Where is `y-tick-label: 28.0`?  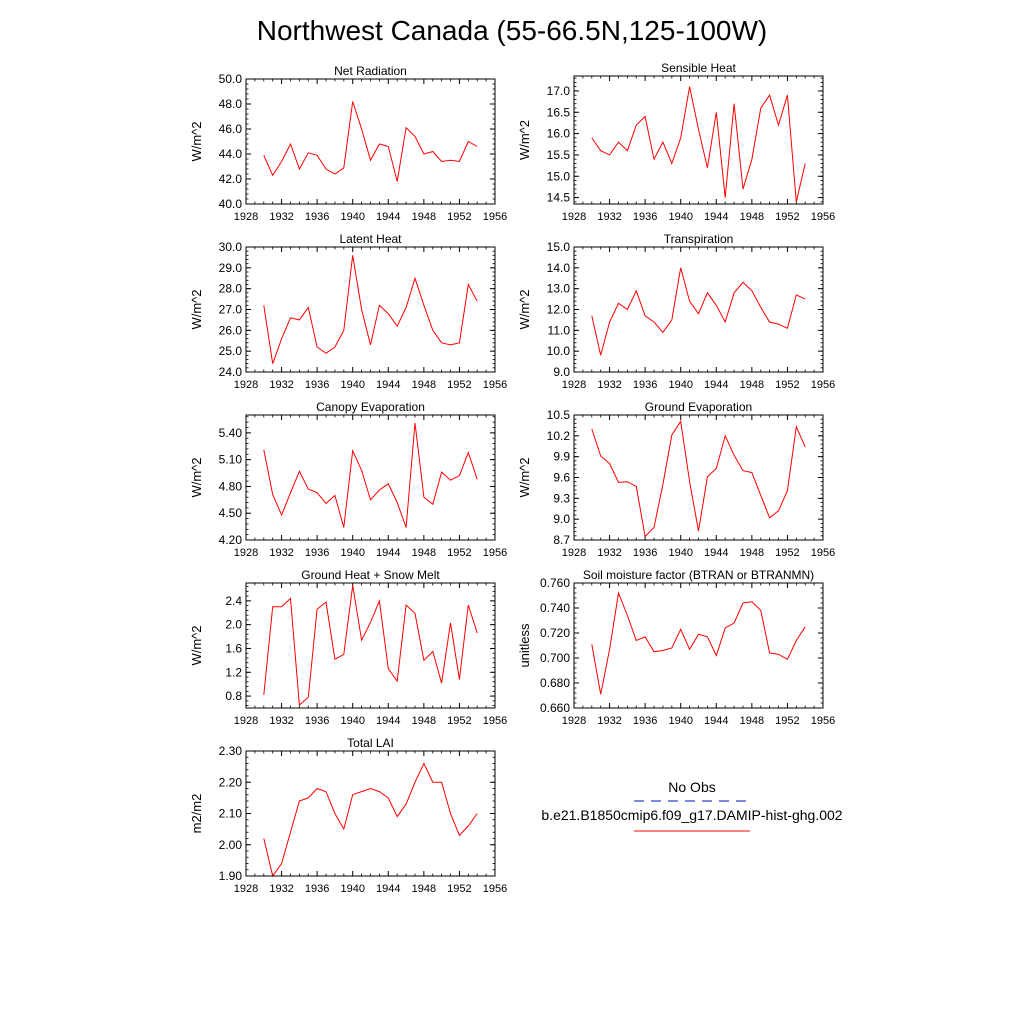
y-tick-label: 28.0 is located at coordinates (231, 289).